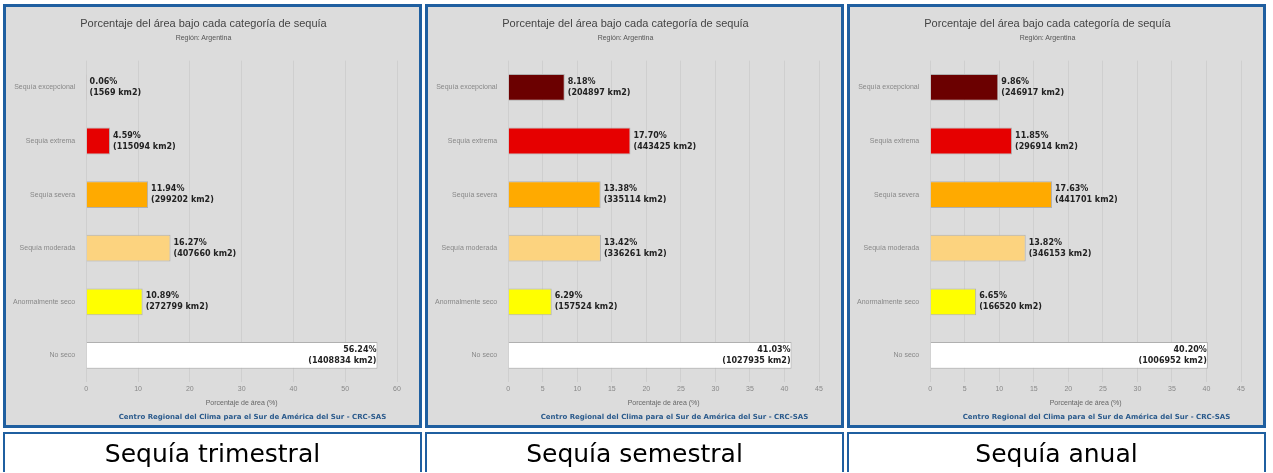  Describe the element at coordinates (1056, 452) in the screenshot. I see `text: Sequía anual` at that location.